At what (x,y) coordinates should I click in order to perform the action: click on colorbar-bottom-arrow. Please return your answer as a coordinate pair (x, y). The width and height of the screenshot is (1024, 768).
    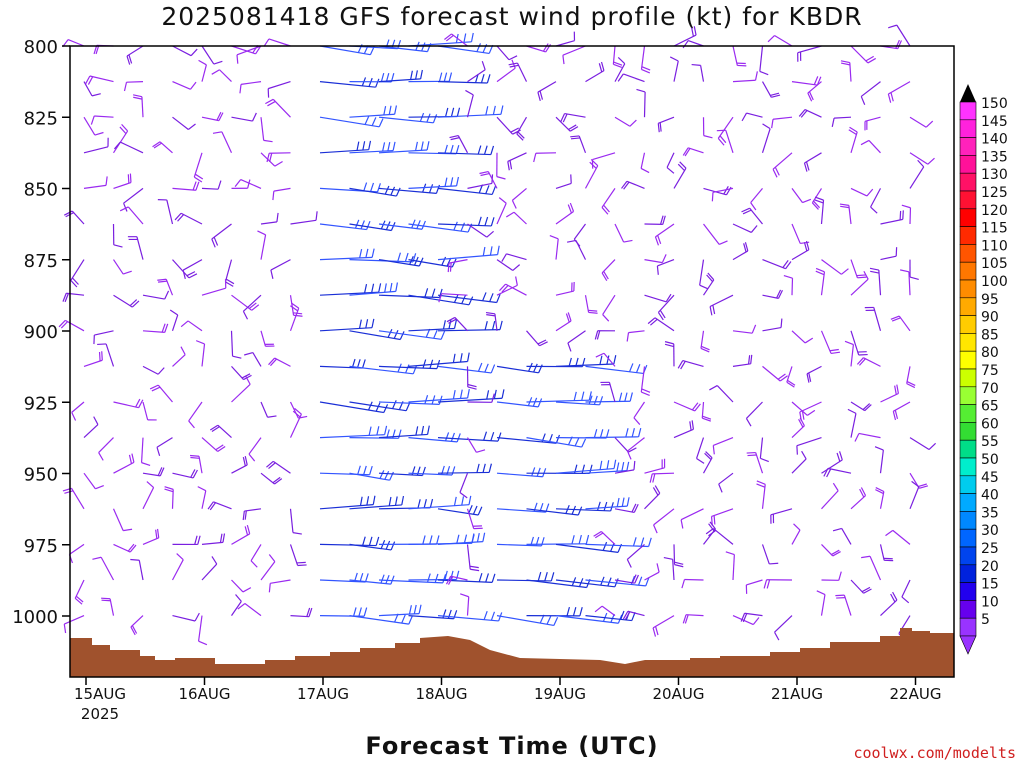
    Looking at the image, I should click on (968, 645).